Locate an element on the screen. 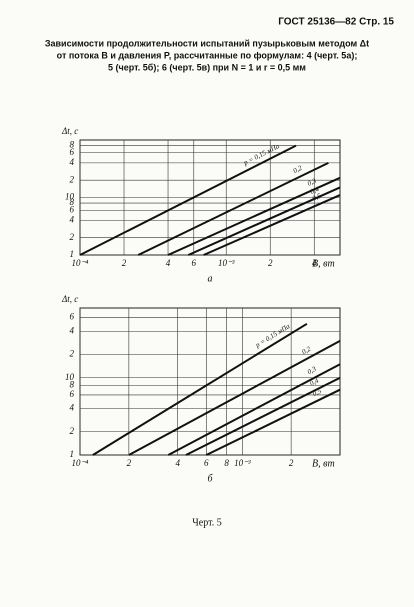 Image resolution: width=414 pixels, height=607 pixels. x-tick-label: 8 is located at coordinates (226, 463).